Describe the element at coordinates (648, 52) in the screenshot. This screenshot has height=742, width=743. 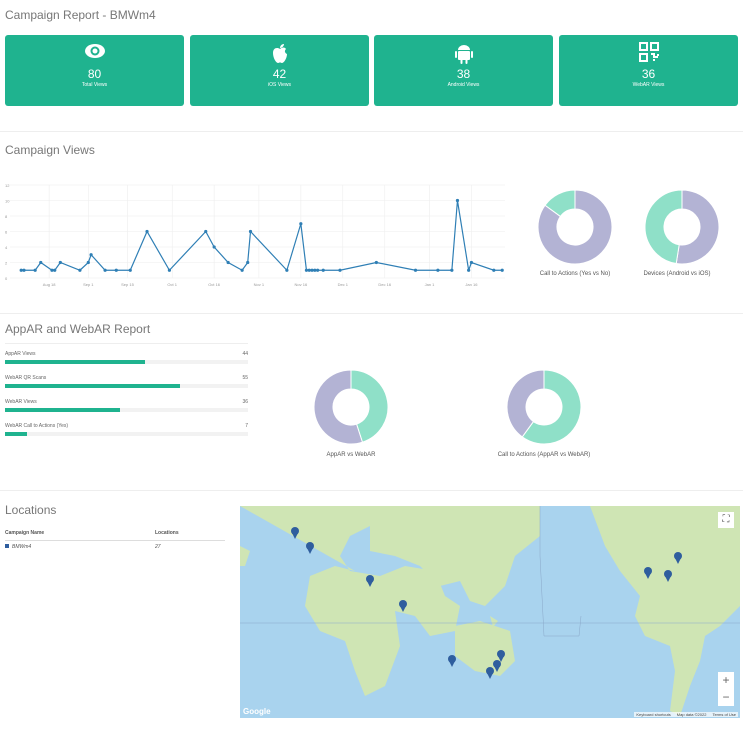
I see `qr-code-icon` at that location.